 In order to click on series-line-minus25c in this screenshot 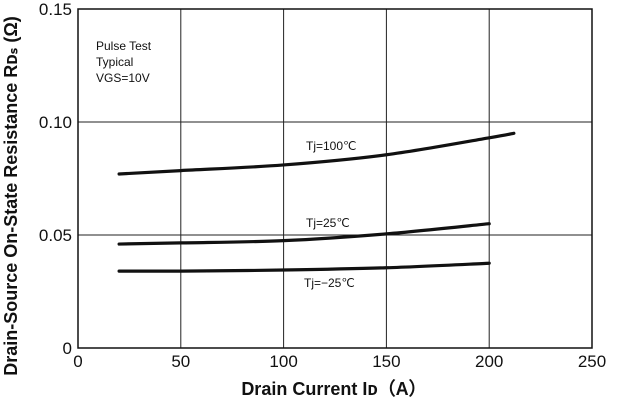, I will do `click(304, 267)`.